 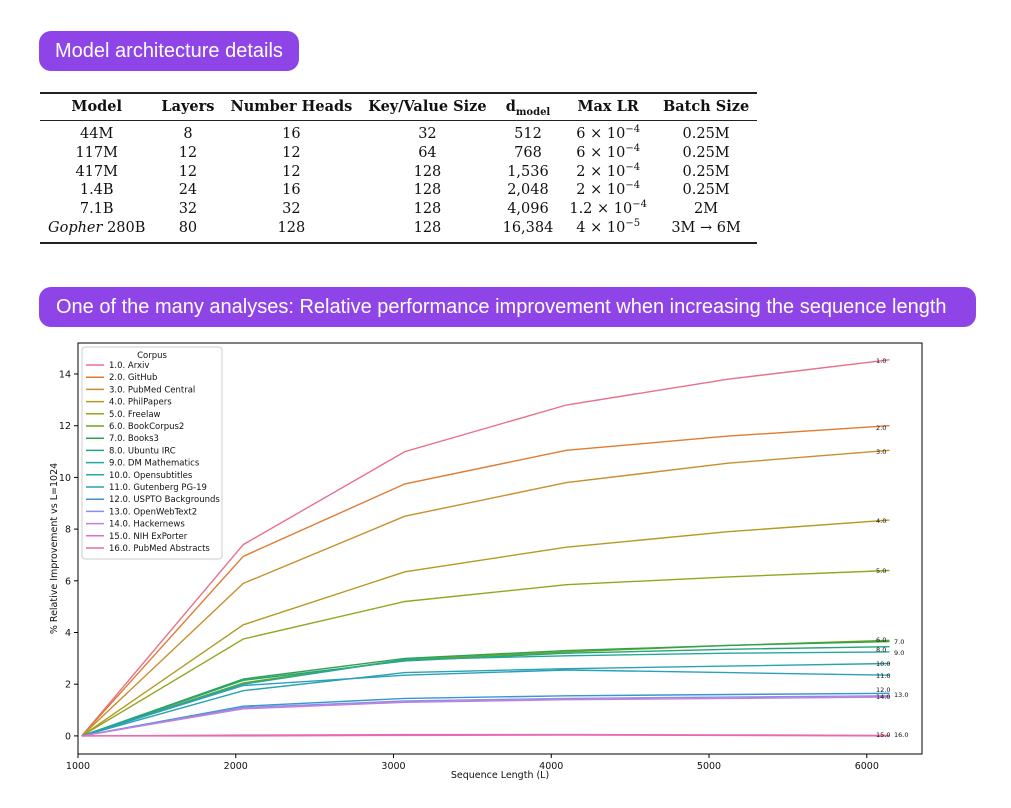 What do you see at coordinates (65, 375) in the screenshot?
I see `y-tick-label: 14` at bounding box center [65, 375].